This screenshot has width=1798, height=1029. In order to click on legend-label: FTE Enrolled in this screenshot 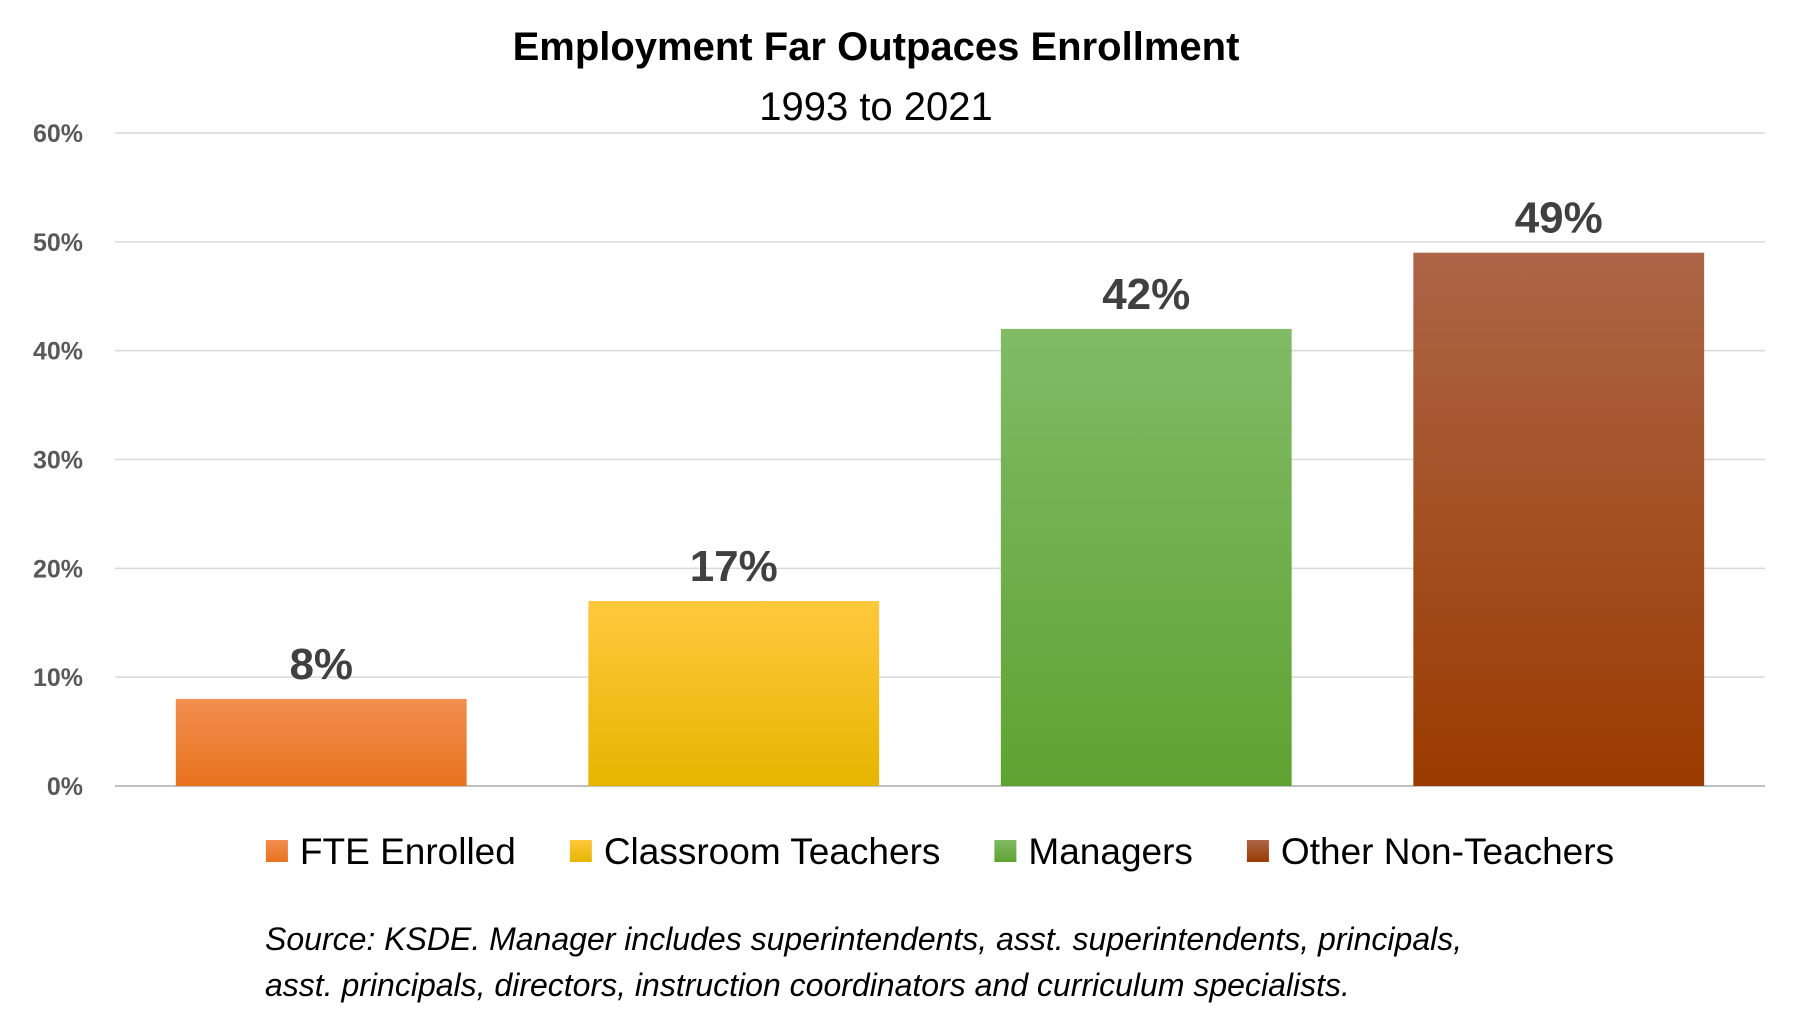, I will do `click(408, 851)`.